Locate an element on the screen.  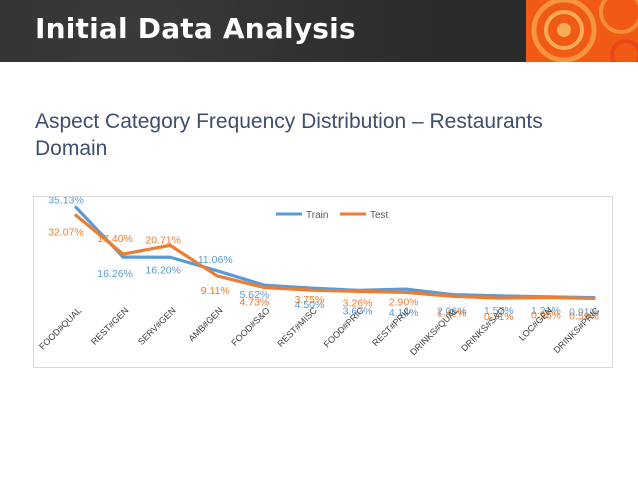
data-label-train-6: 3.67% is located at coordinates (358, 311).